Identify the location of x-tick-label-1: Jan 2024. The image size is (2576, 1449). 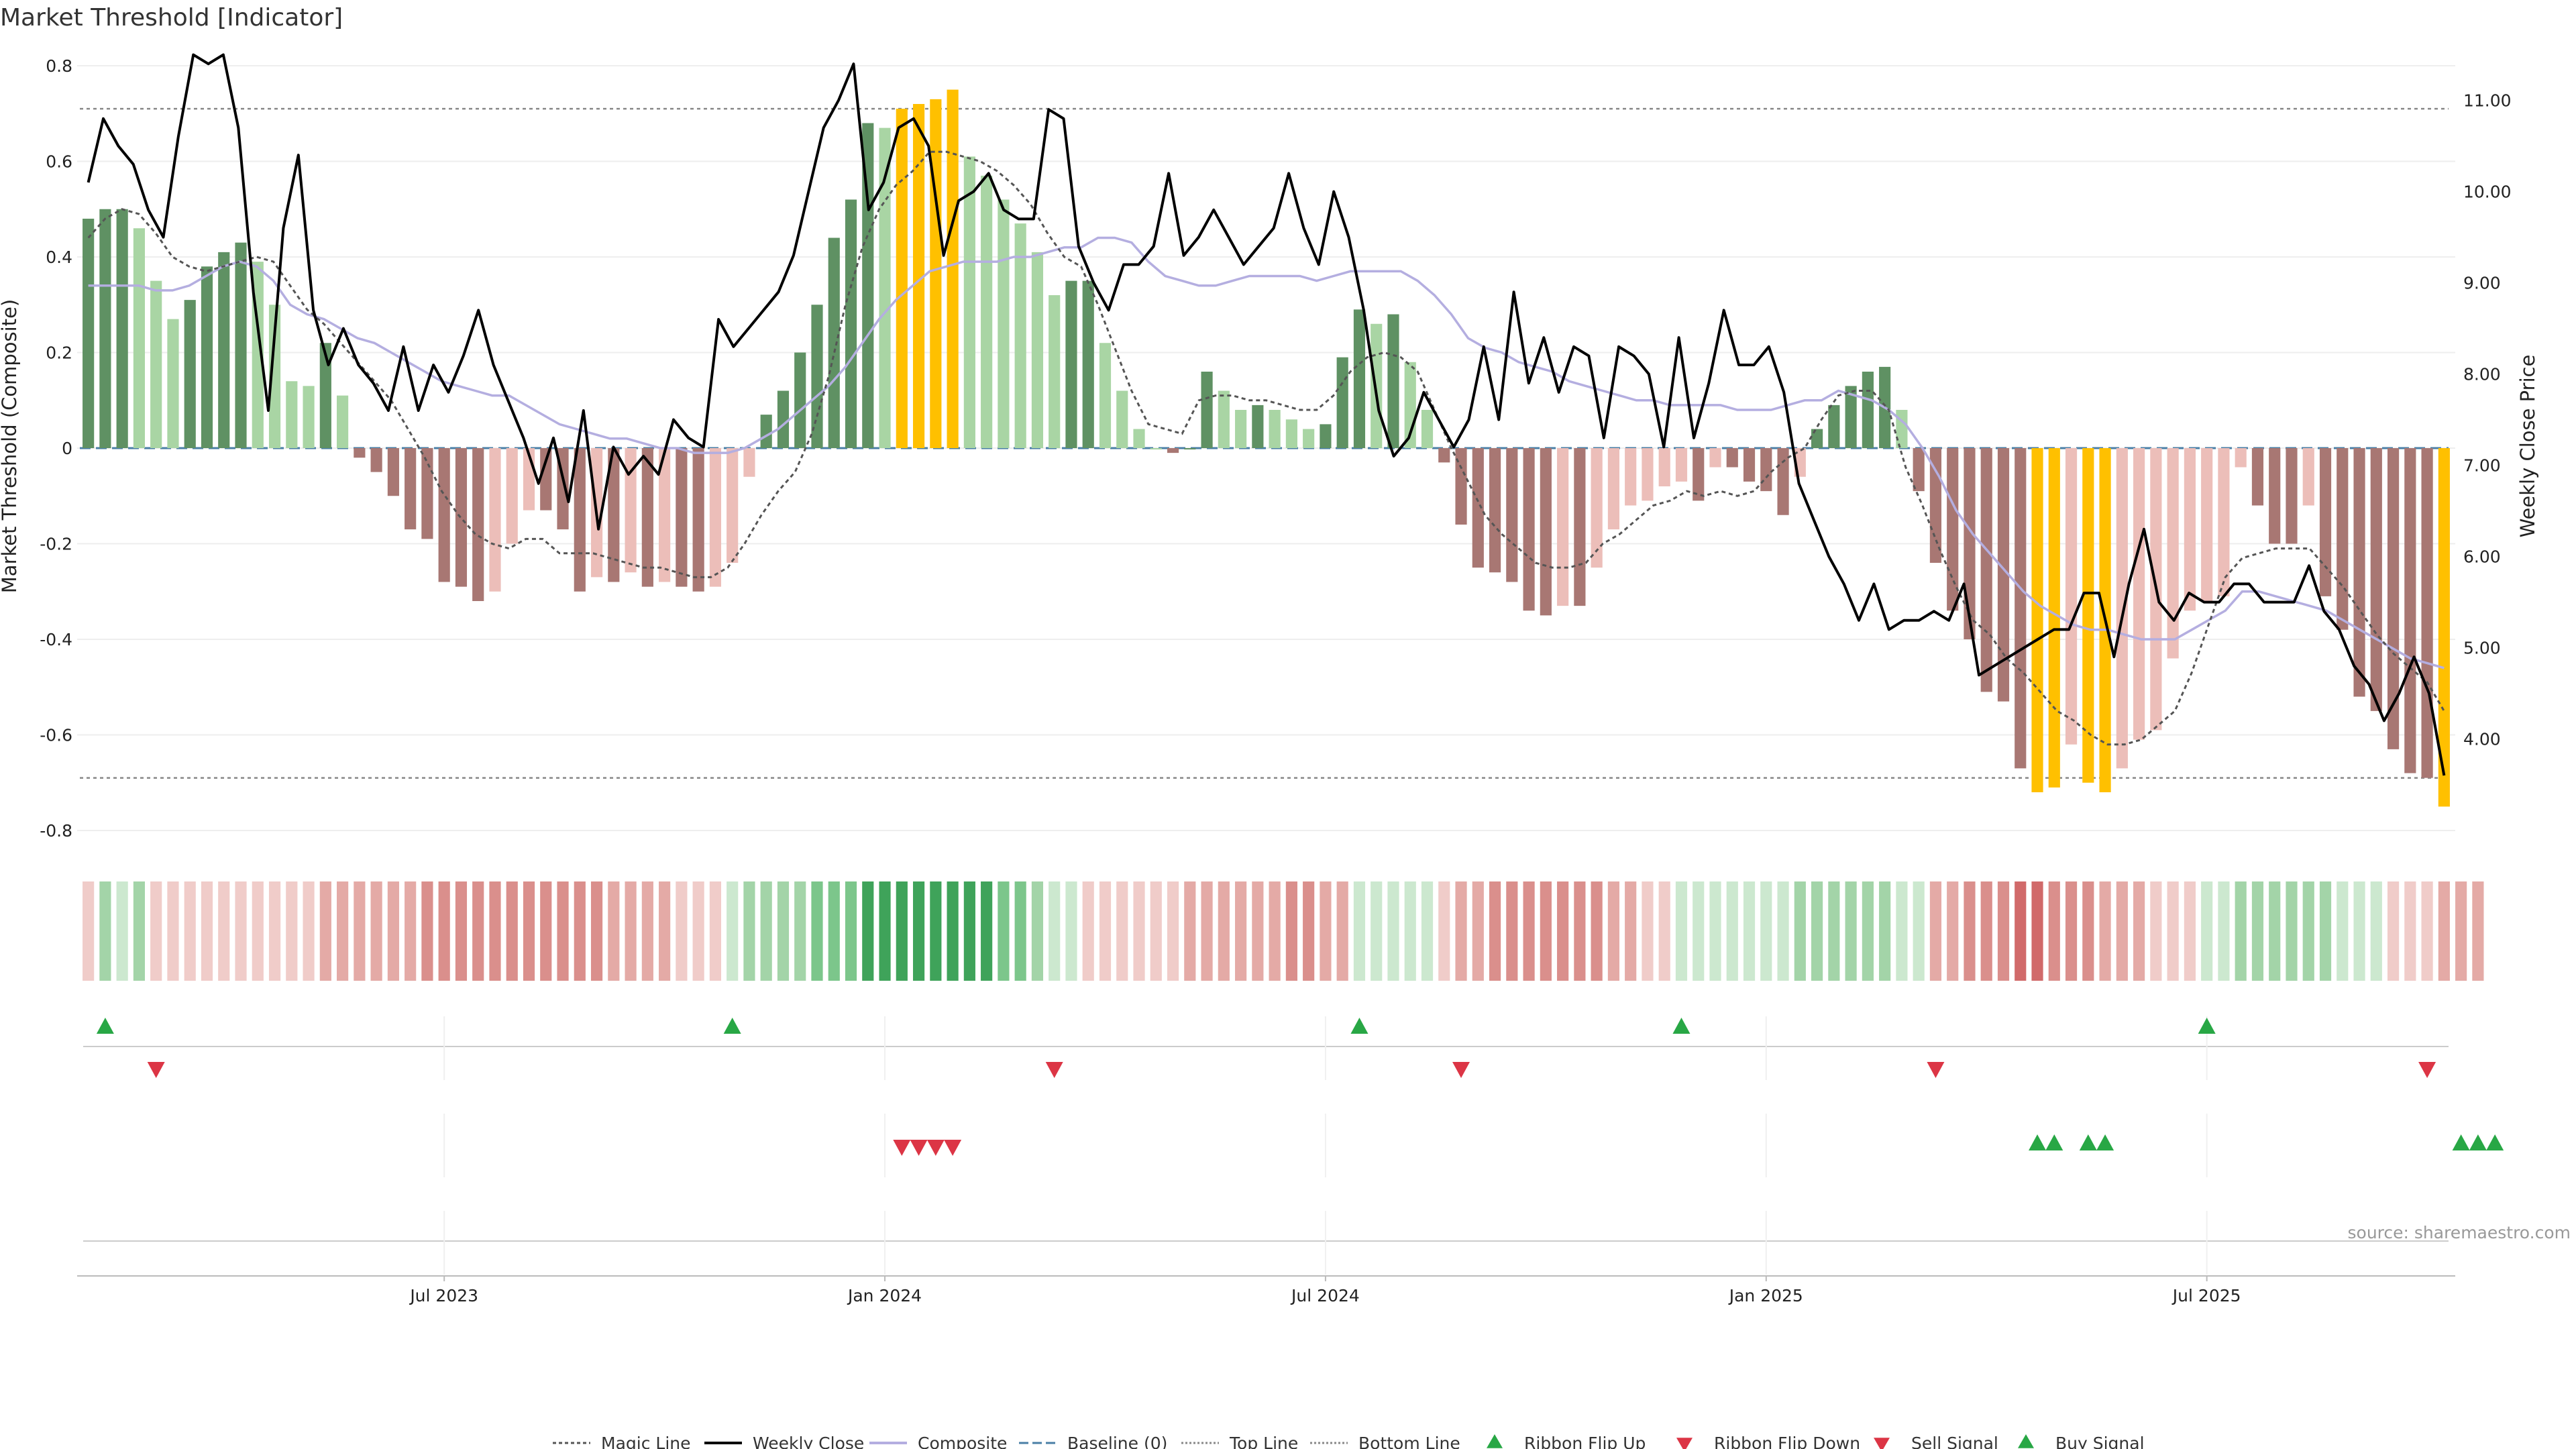
(884, 1295).